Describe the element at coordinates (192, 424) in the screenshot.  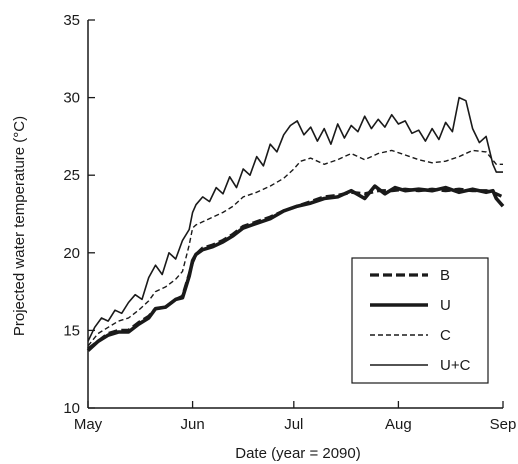
I see `x-tick-label: Jun` at that location.